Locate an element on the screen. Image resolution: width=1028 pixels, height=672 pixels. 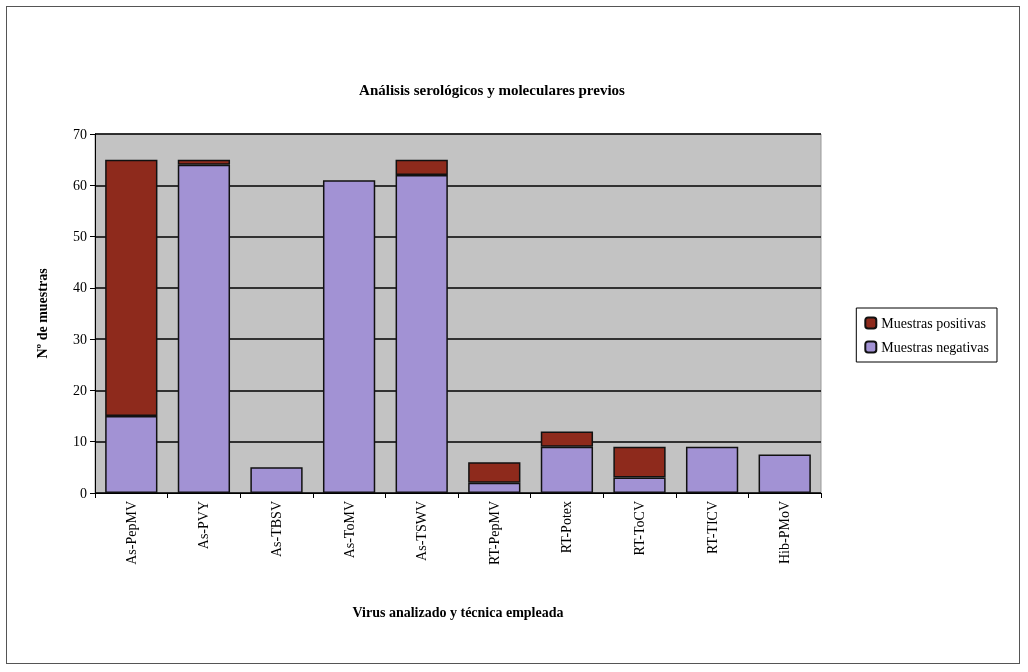
x-axis-title: Virus analizado y técnica empleada is located at coordinates (458, 612).